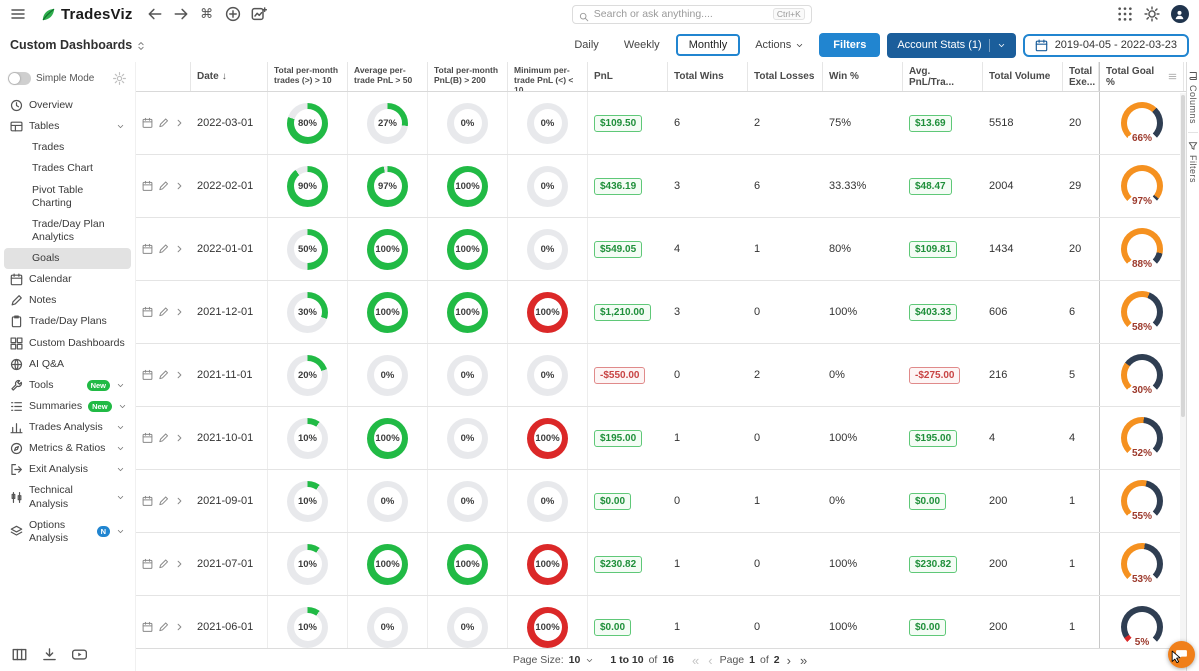 The width and height of the screenshot is (1199, 671). Describe the element at coordinates (67, 197) in the screenshot. I see `sidebar-item-pivot-table-charting: Pivot Table Charting` at that location.